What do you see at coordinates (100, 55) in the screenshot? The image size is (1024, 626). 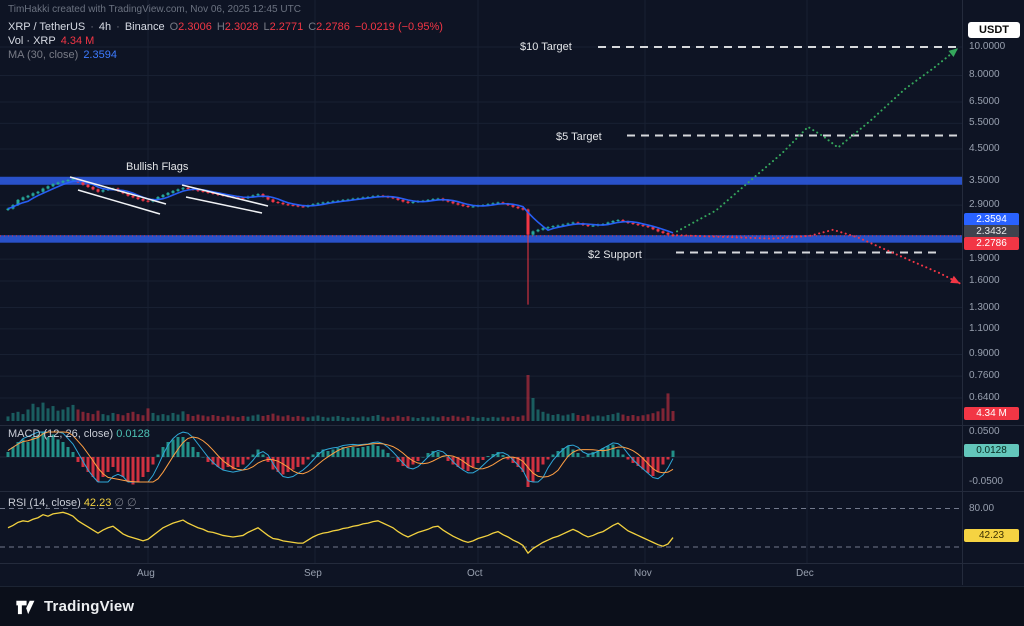 I see `ma-value: 2.3594` at bounding box center [100, 55].